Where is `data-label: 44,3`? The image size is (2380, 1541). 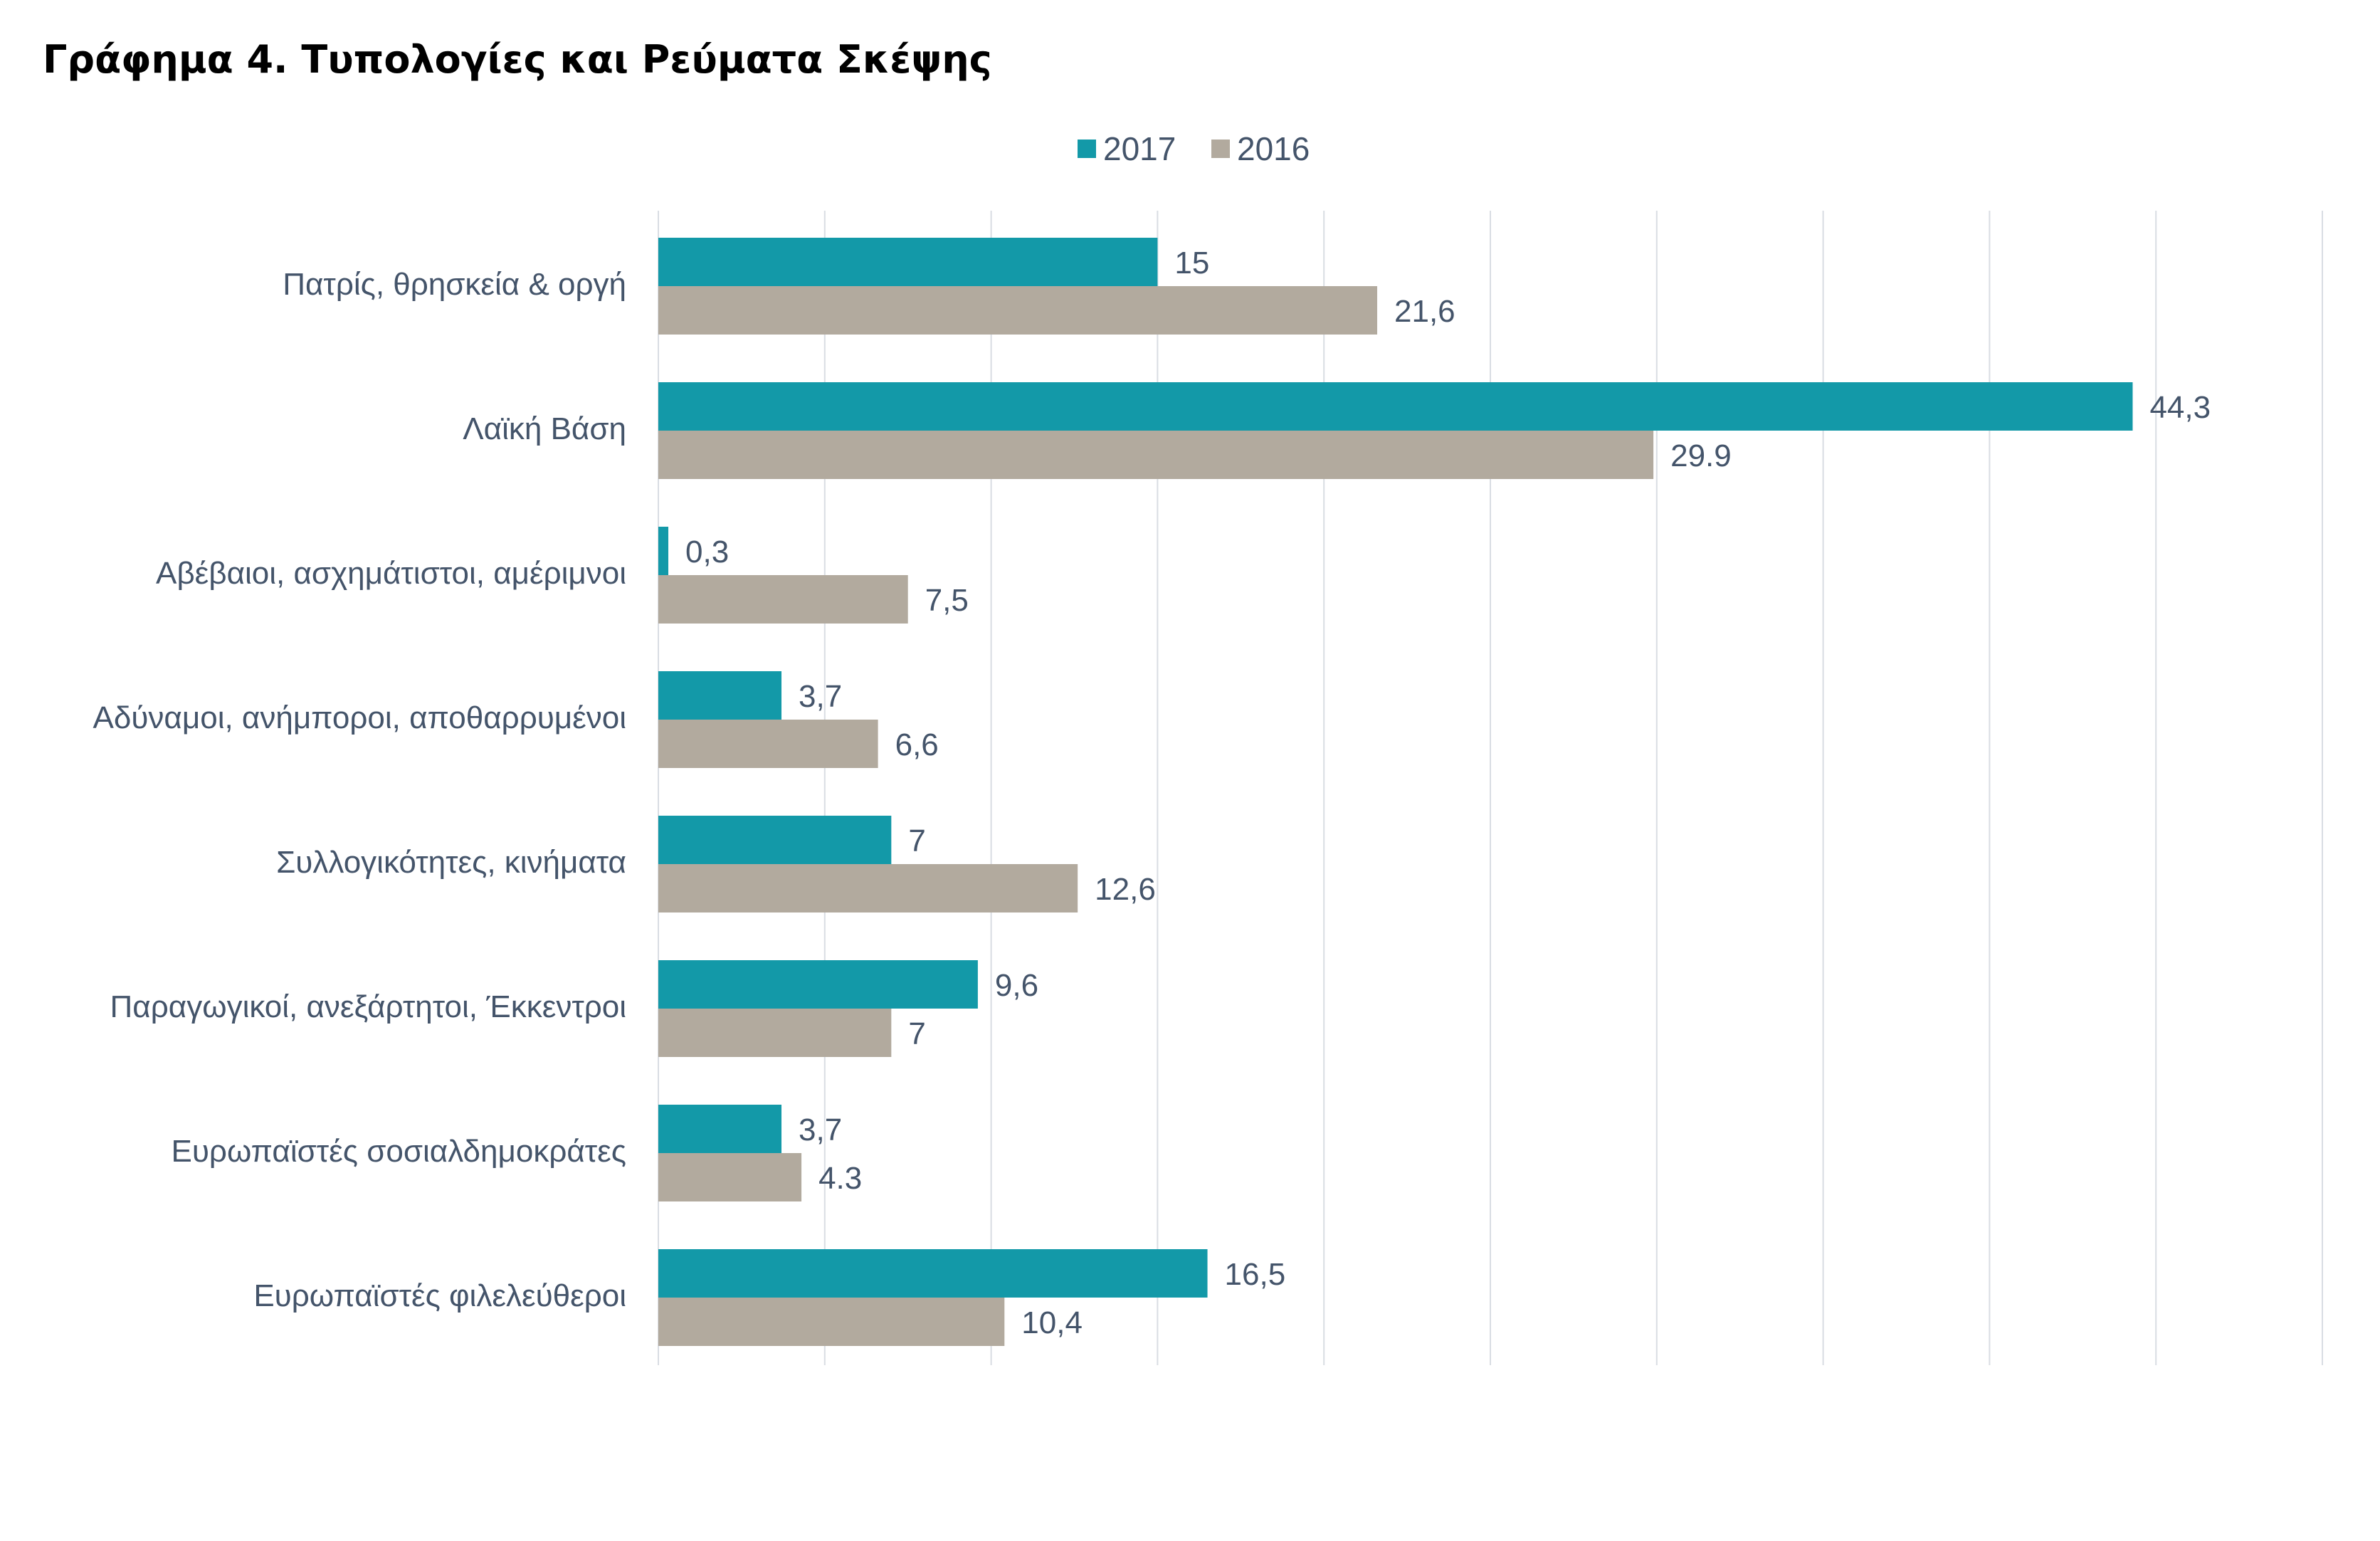
data-label: 44,3 is located at coordinates (2180, 407).